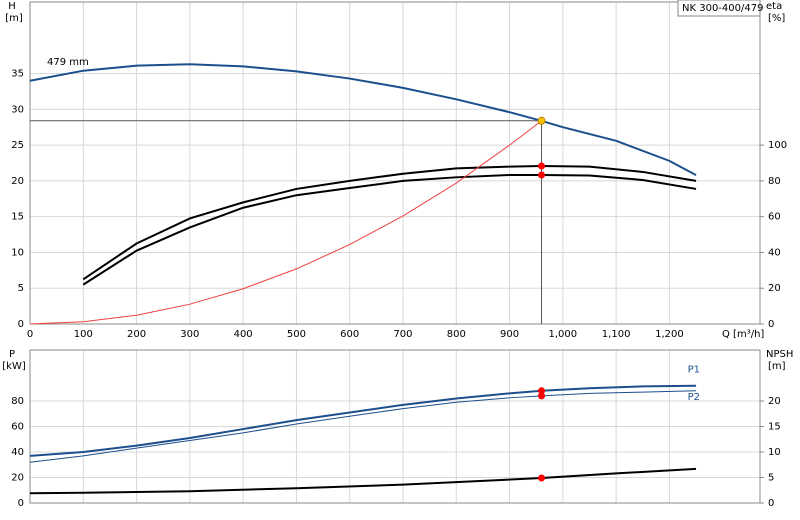 The height and width of the screenshot is (520, 800). Describe the element at coordinates (17, 401) in the screenshot. I see `y-tick-label: 80` at that location.